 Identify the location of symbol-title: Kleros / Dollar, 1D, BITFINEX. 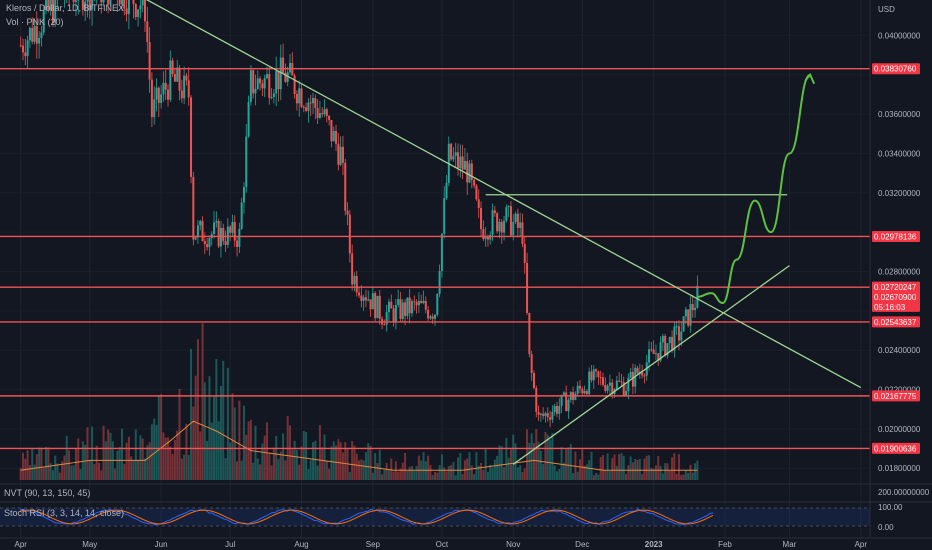
(65, 8).